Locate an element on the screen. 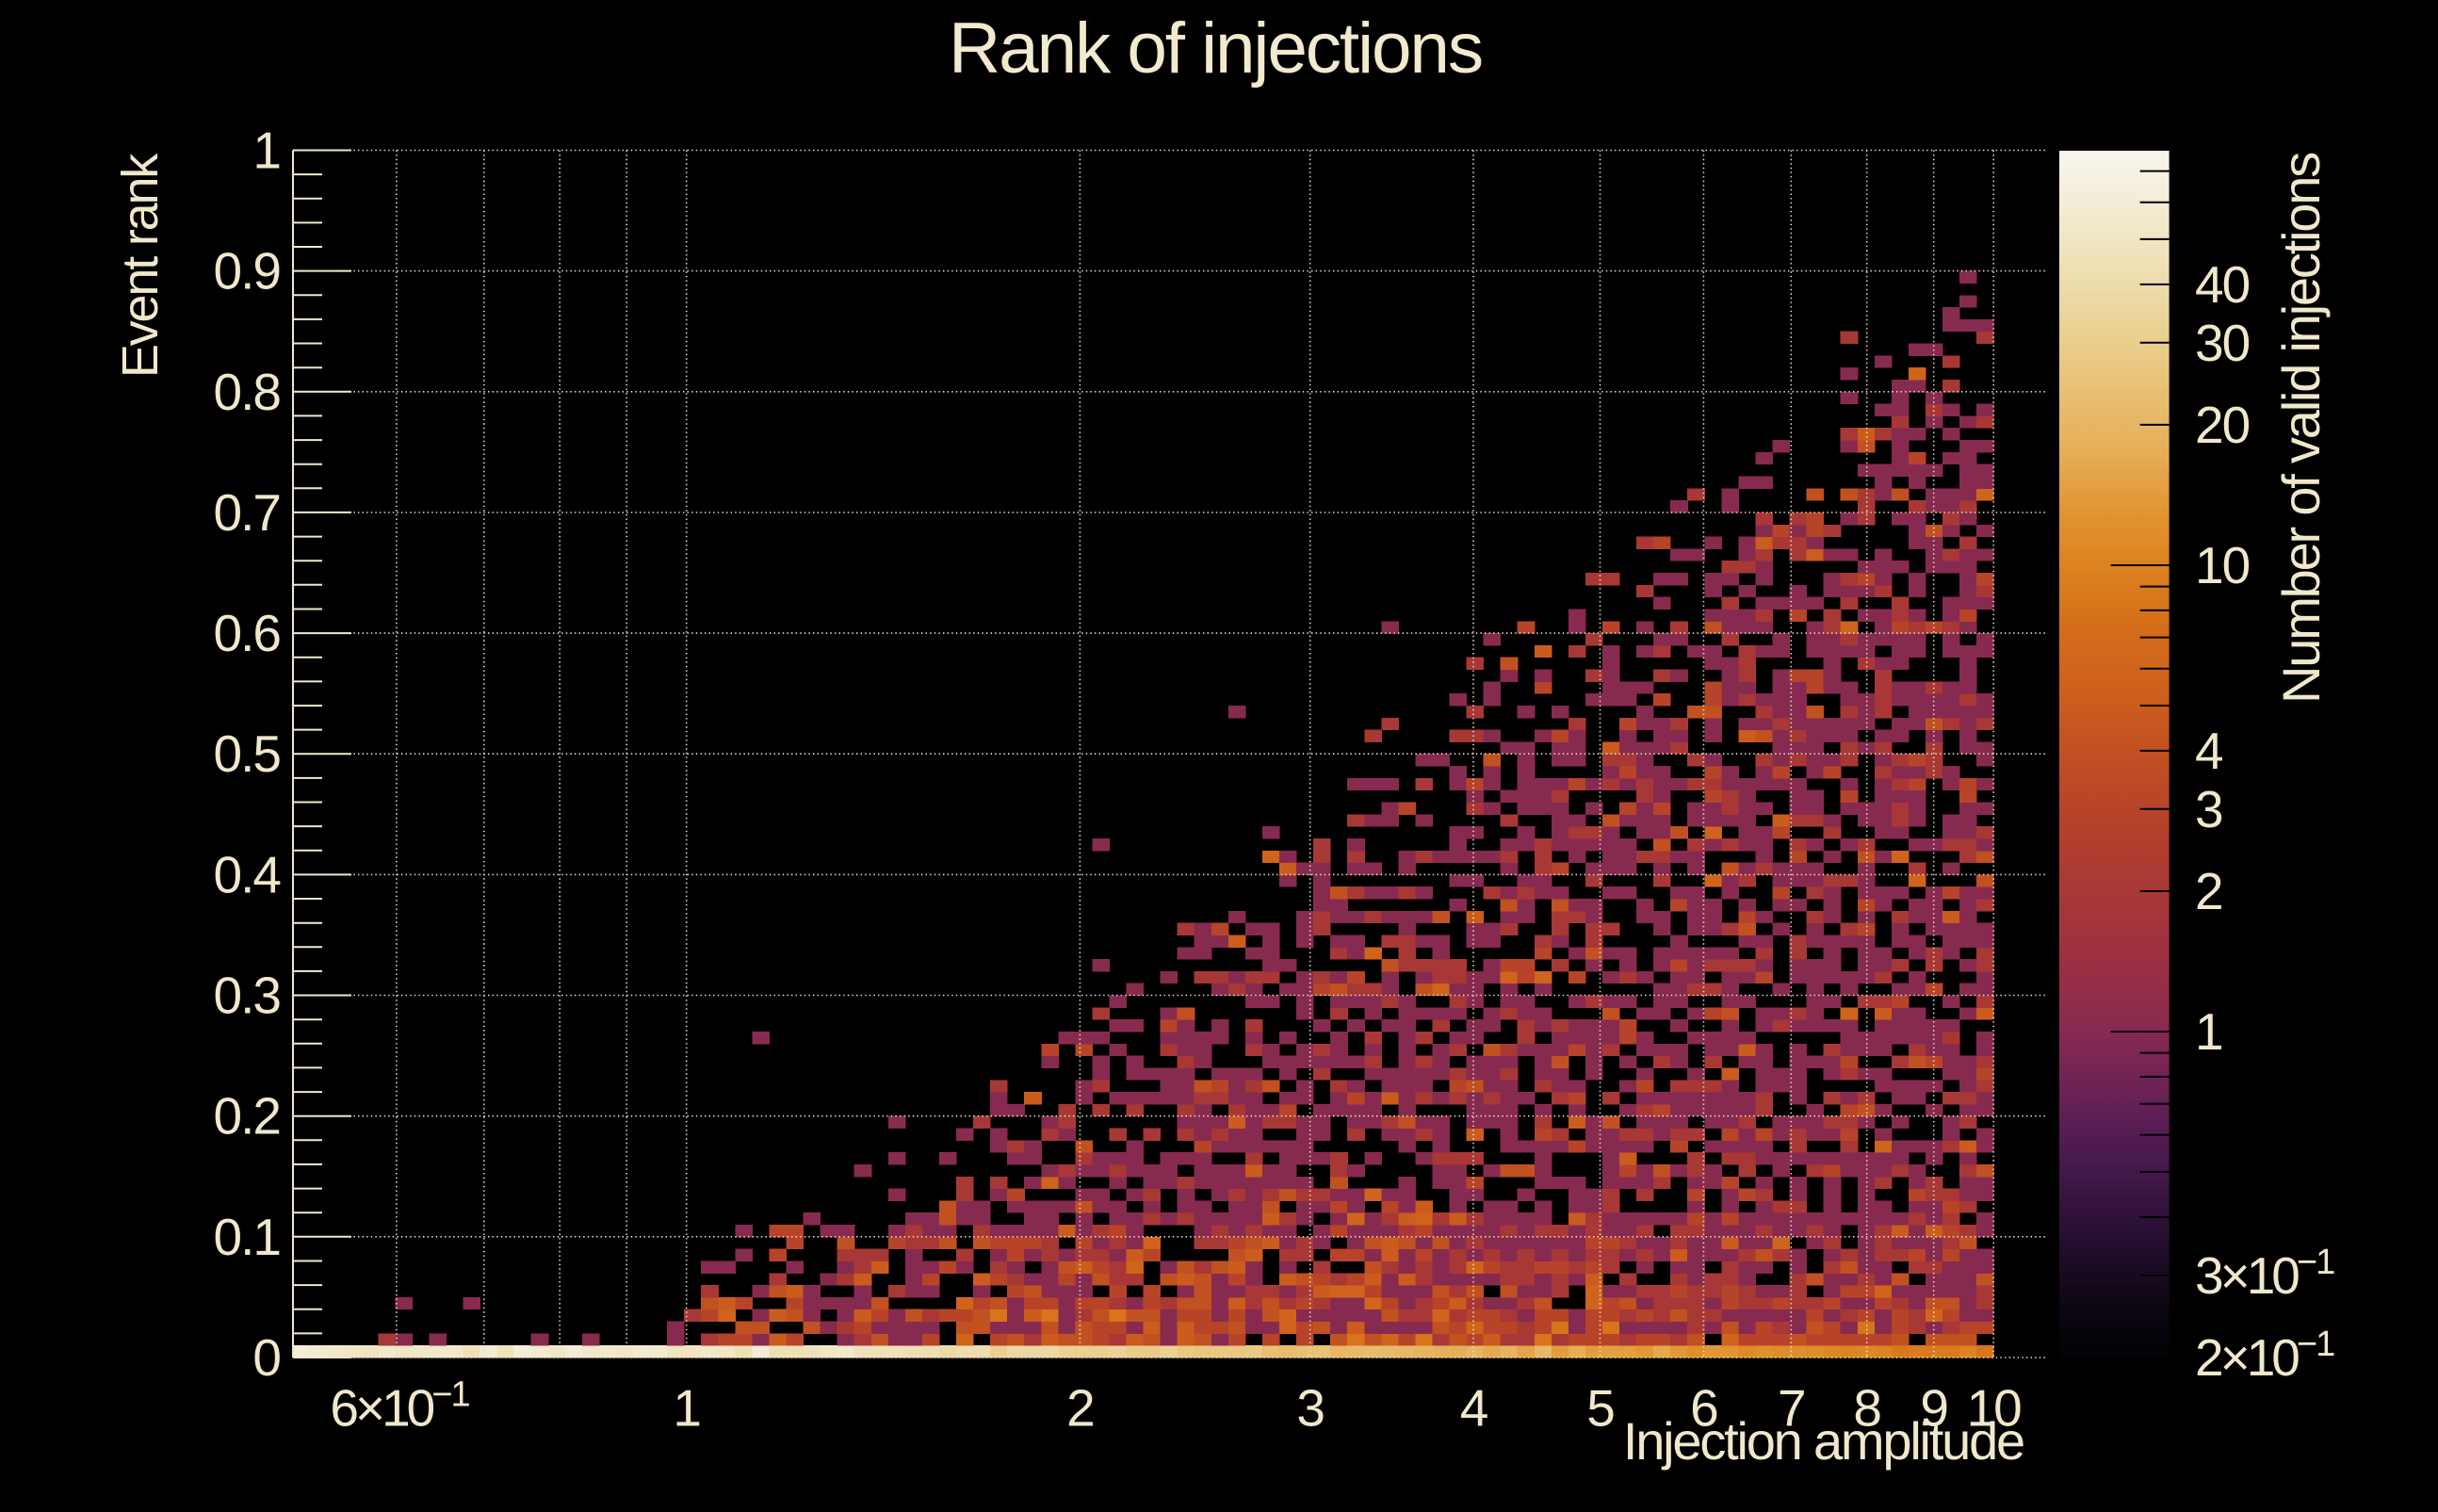 Image resolution: width=2438 pixels, height=1512 pixels. svg-text: 0.7 is located at coordinates (247, 512).